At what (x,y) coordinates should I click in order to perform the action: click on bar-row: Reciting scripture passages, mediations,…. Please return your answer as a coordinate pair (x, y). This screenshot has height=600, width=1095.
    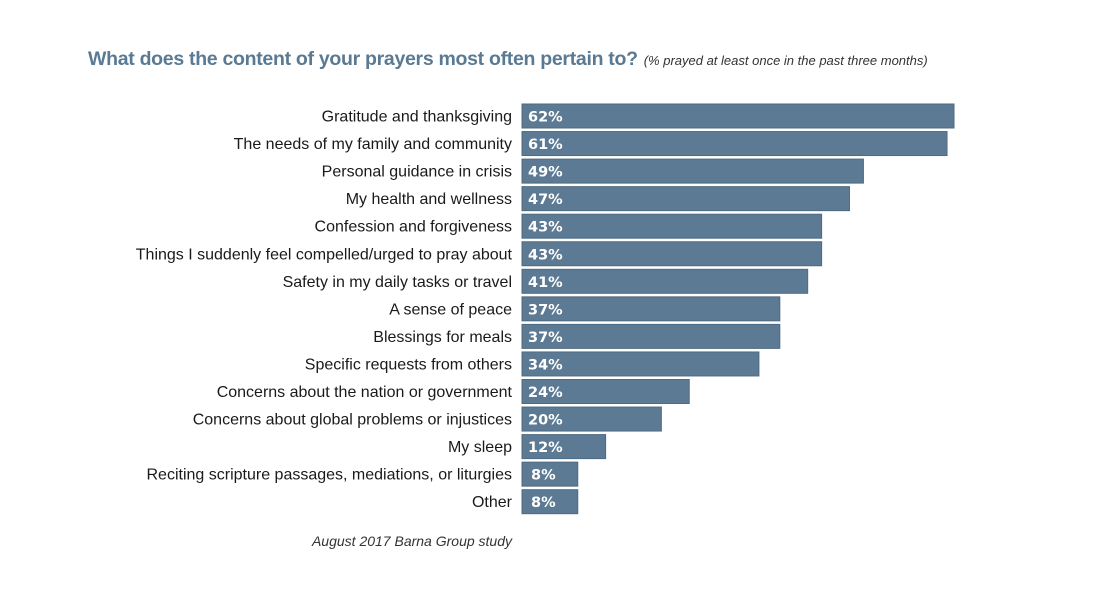
    Looking at the image, I should click on (363, 474).